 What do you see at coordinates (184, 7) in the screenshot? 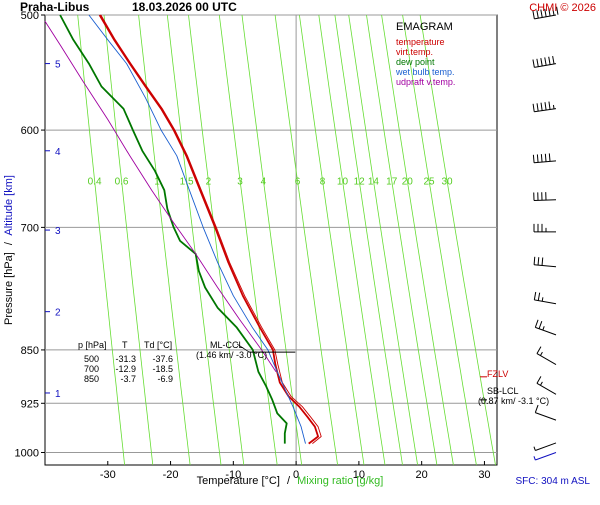
I see `sounding-datetime: 18.03.2026 00 UTC` at bounding box center [184, 7].